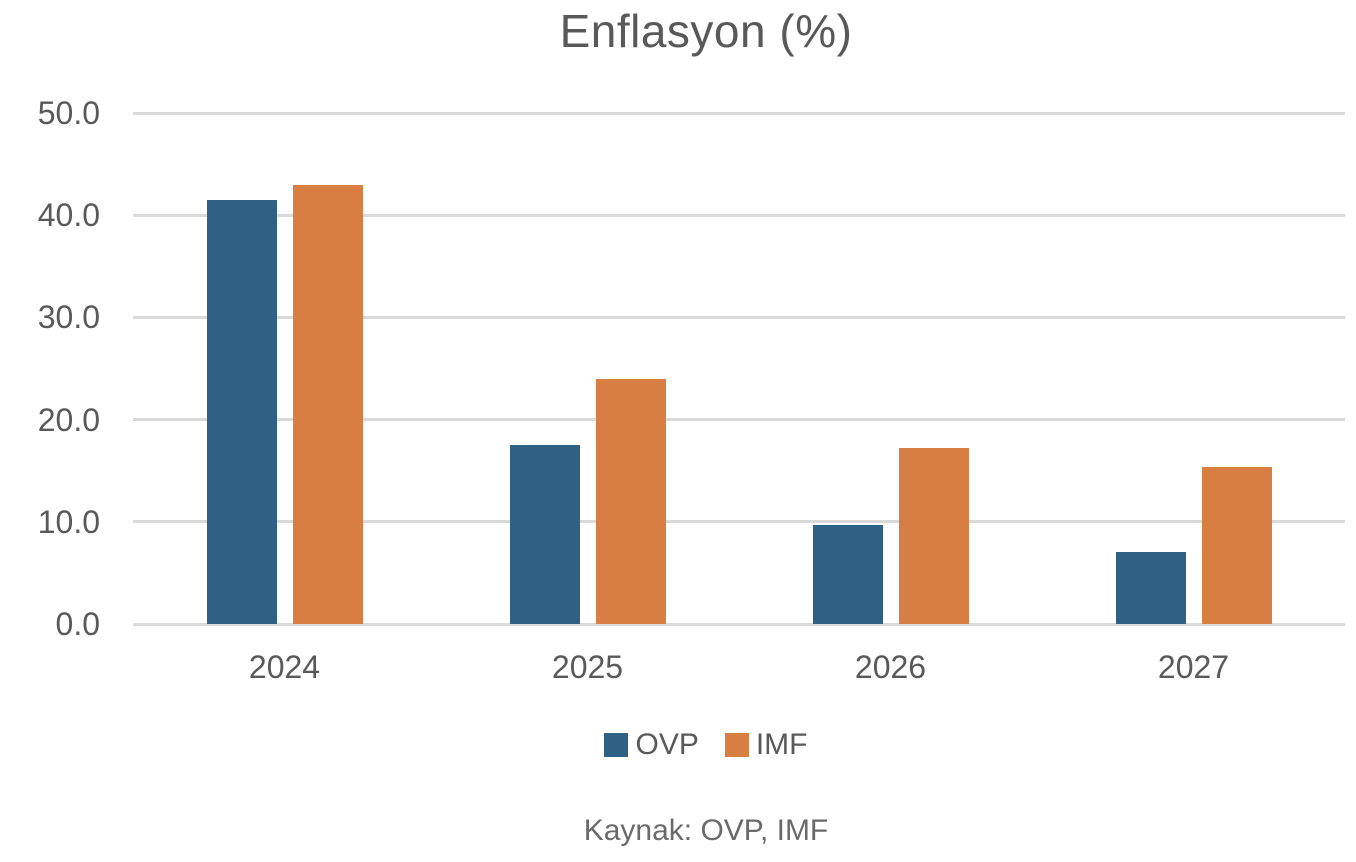  Describe the element at coordinates (284, 667) in the screenshot. I see `x-tick-label-2024: 2024` at that location.